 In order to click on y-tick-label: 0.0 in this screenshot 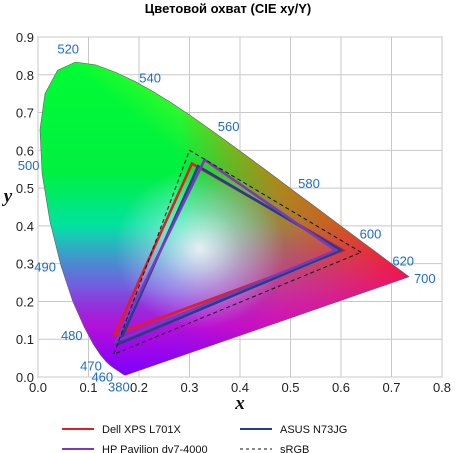, I will do `click(25, 377)`.